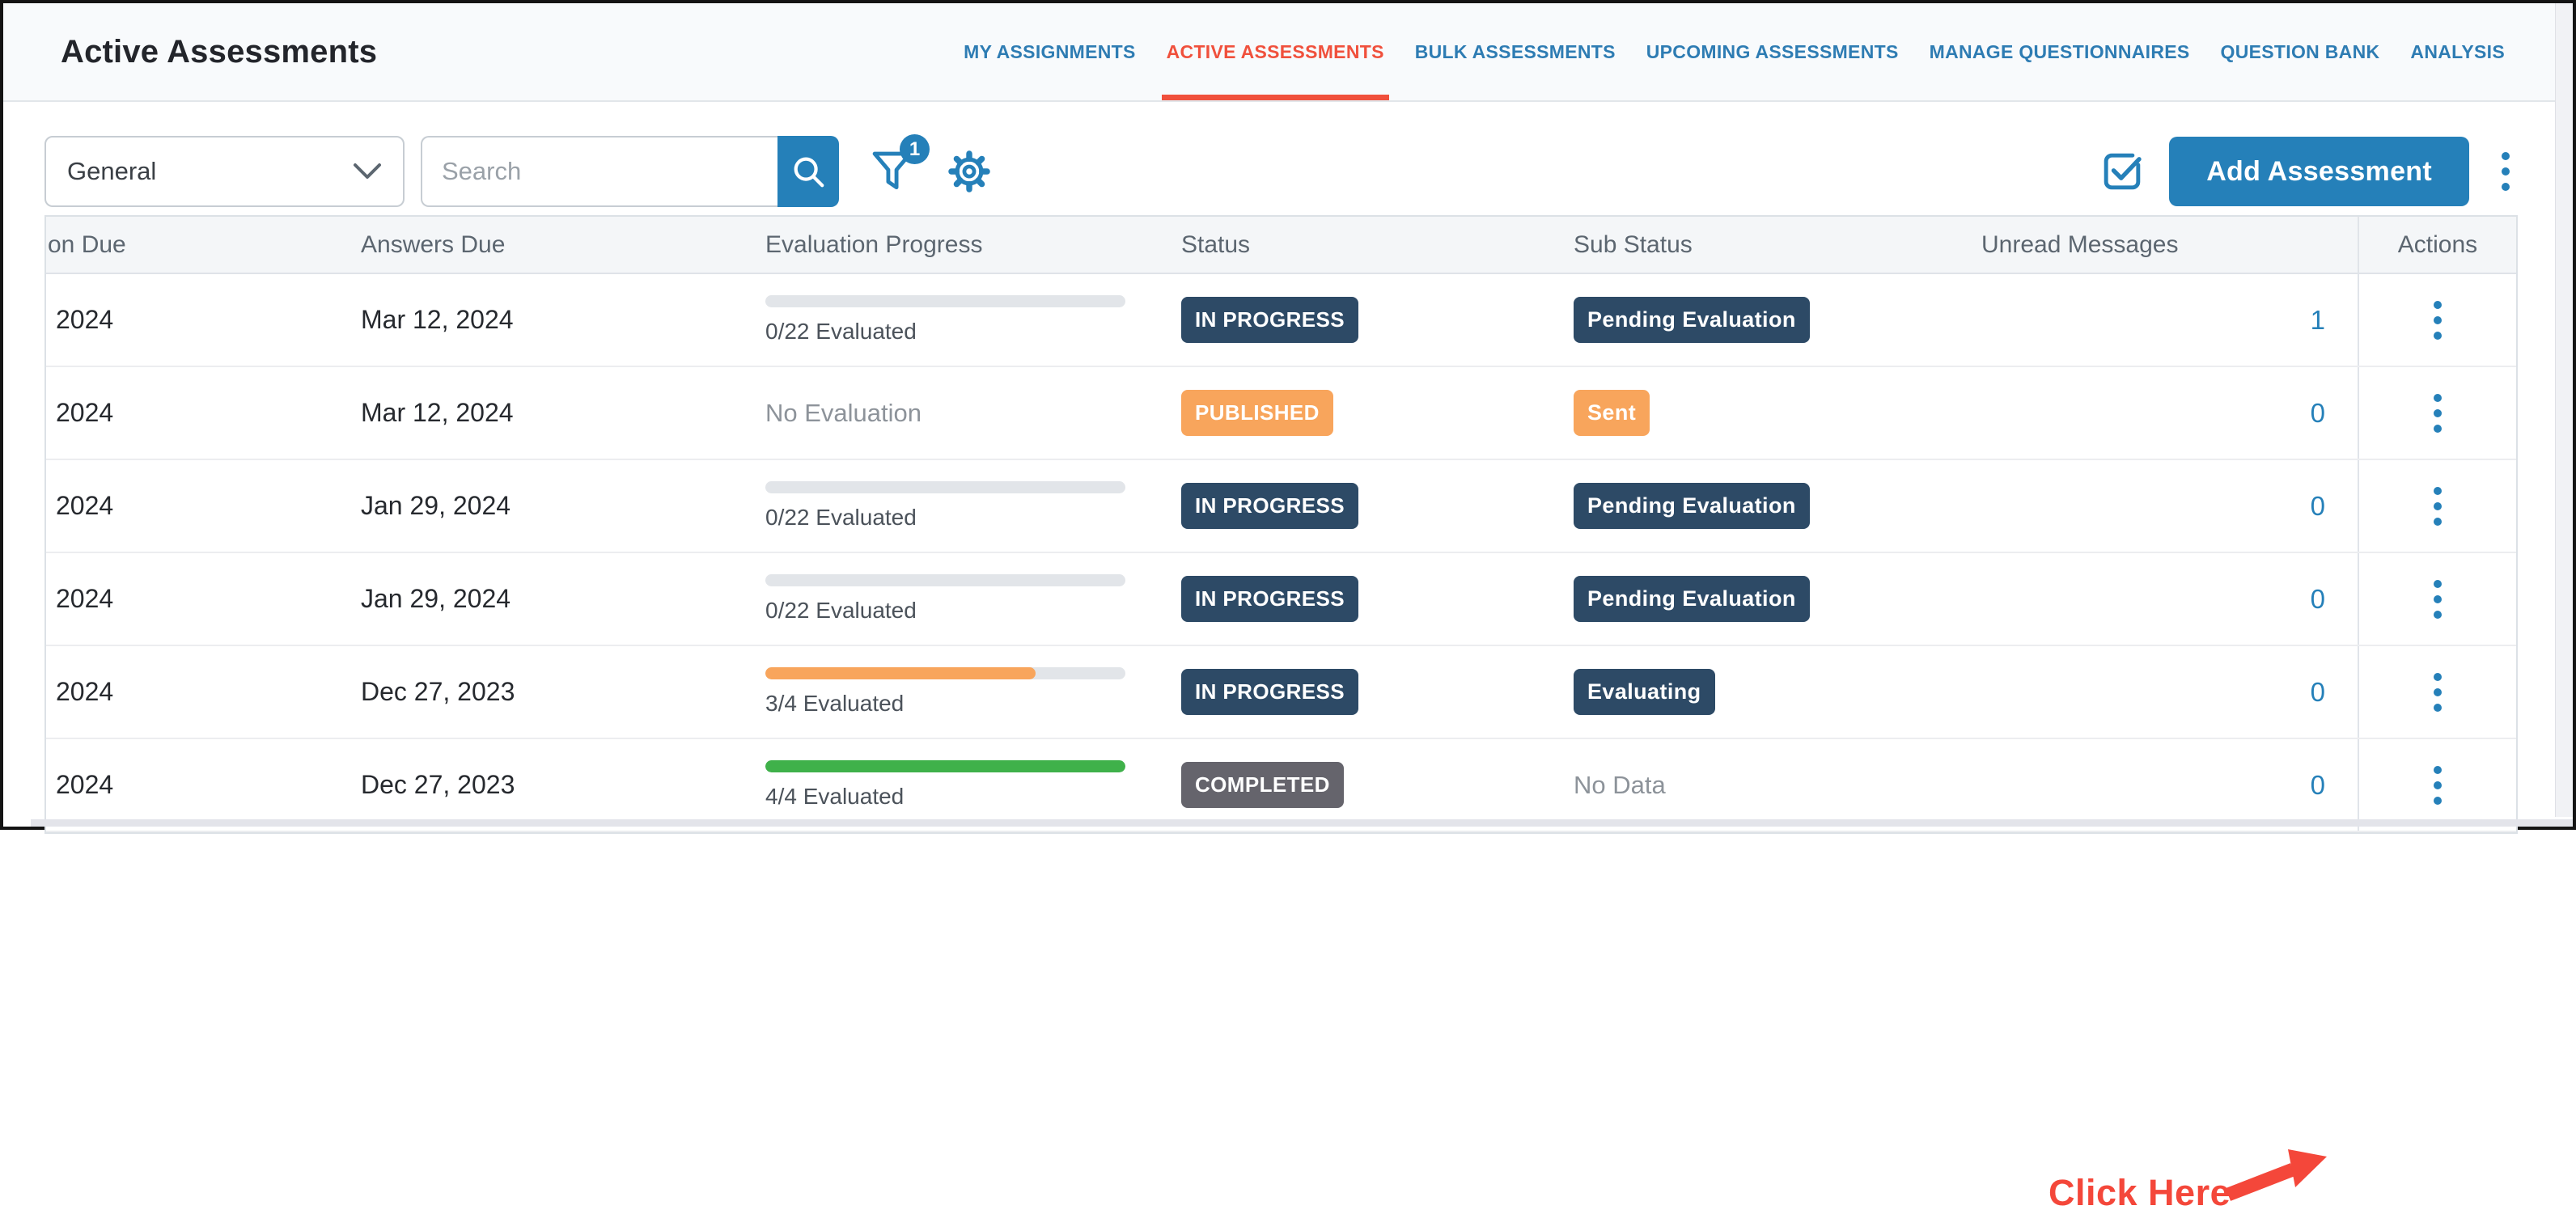 The image size is (2576, 1214). I want to click on tab-active-assessments: ACTIVE ASSESSMENTS, so click(1275, 51).